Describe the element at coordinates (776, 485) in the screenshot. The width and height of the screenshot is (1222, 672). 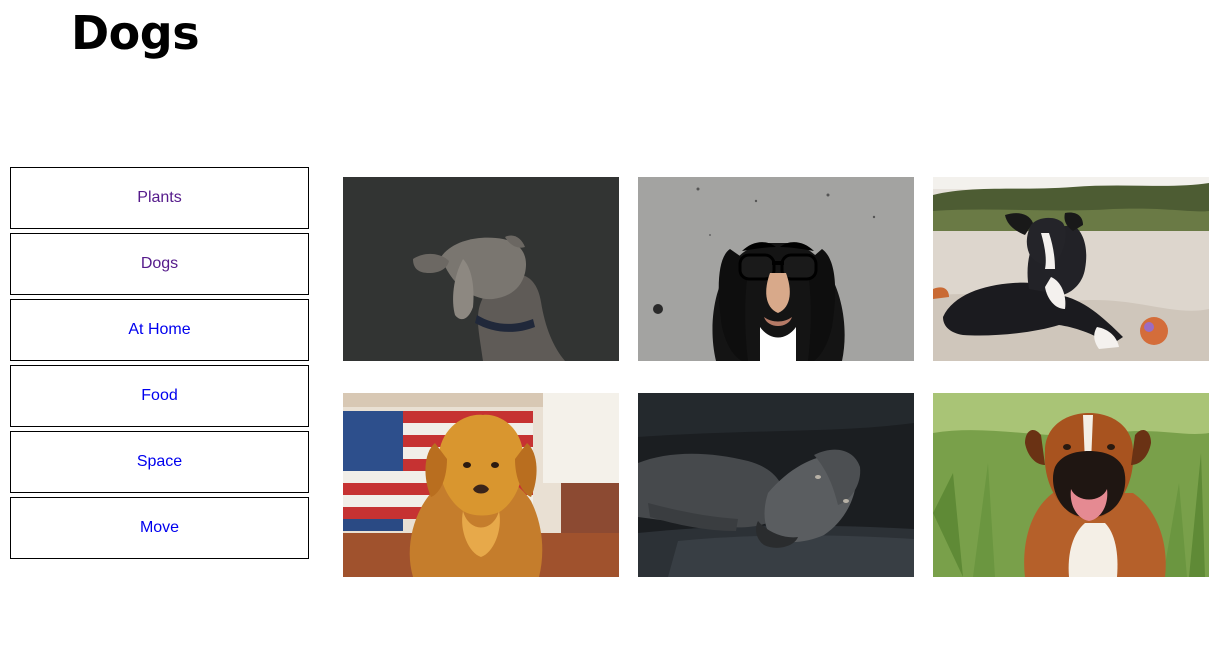
I see `weimaraner-lying-photo` at that location.